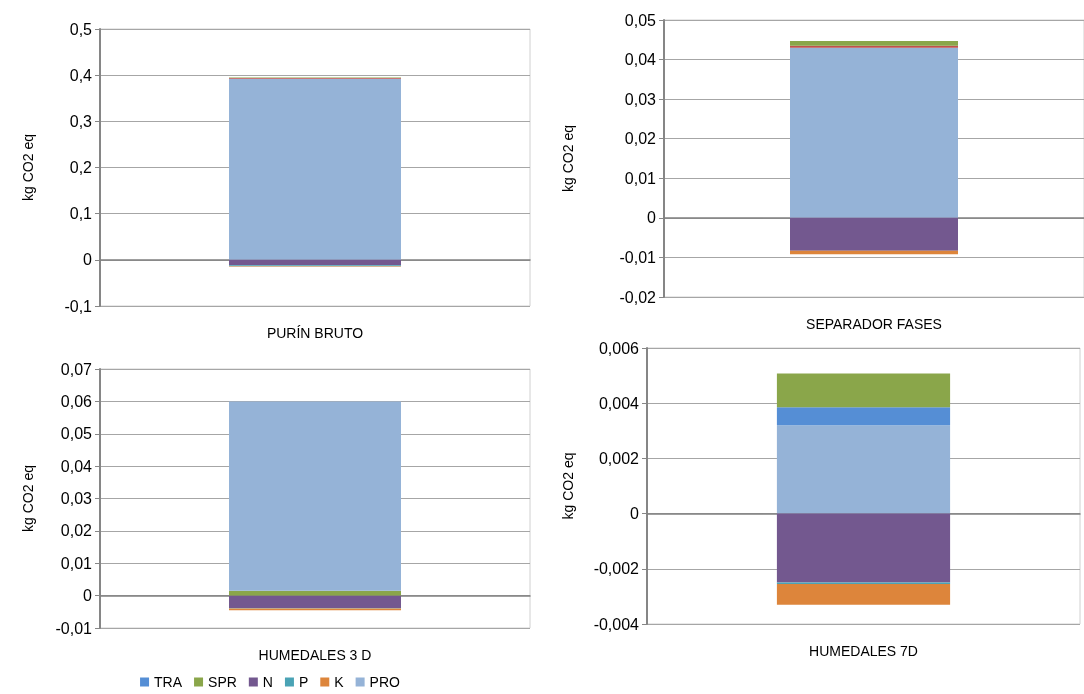 This screenshot has width=1084, height=694. I want to click on y-tick-label: -0,004, so click(616, 624).